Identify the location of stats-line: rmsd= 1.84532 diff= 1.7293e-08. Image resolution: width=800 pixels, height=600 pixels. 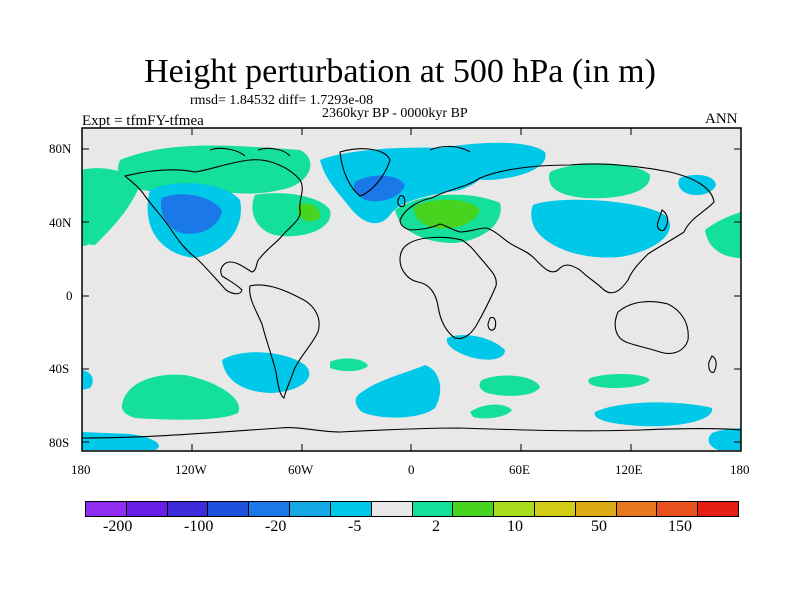
(282, 100).